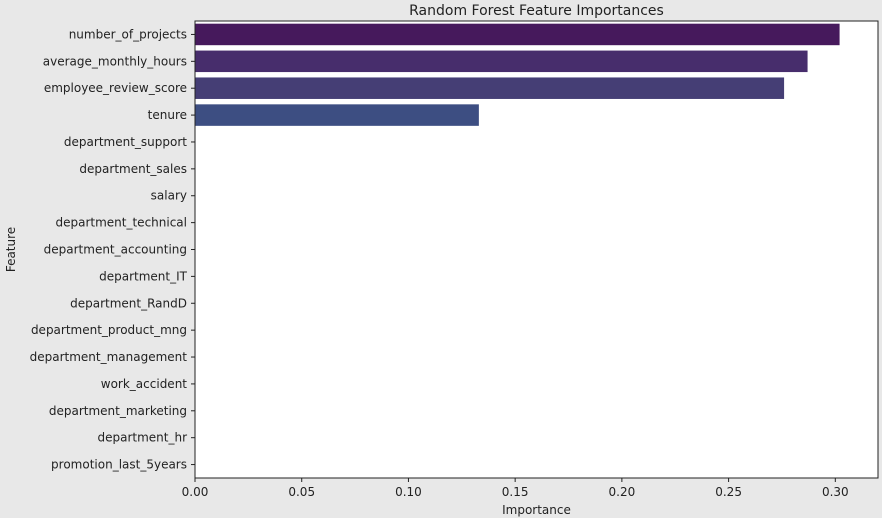 This screenshot has height=518, width=882. Describe the element at coordinates (144, 384) in the screenshot. I see `y-tick-label: work_accident` at that location.